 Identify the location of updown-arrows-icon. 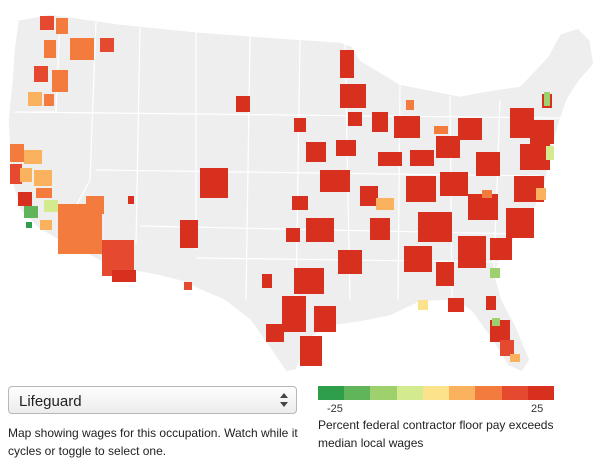
(284, 400).